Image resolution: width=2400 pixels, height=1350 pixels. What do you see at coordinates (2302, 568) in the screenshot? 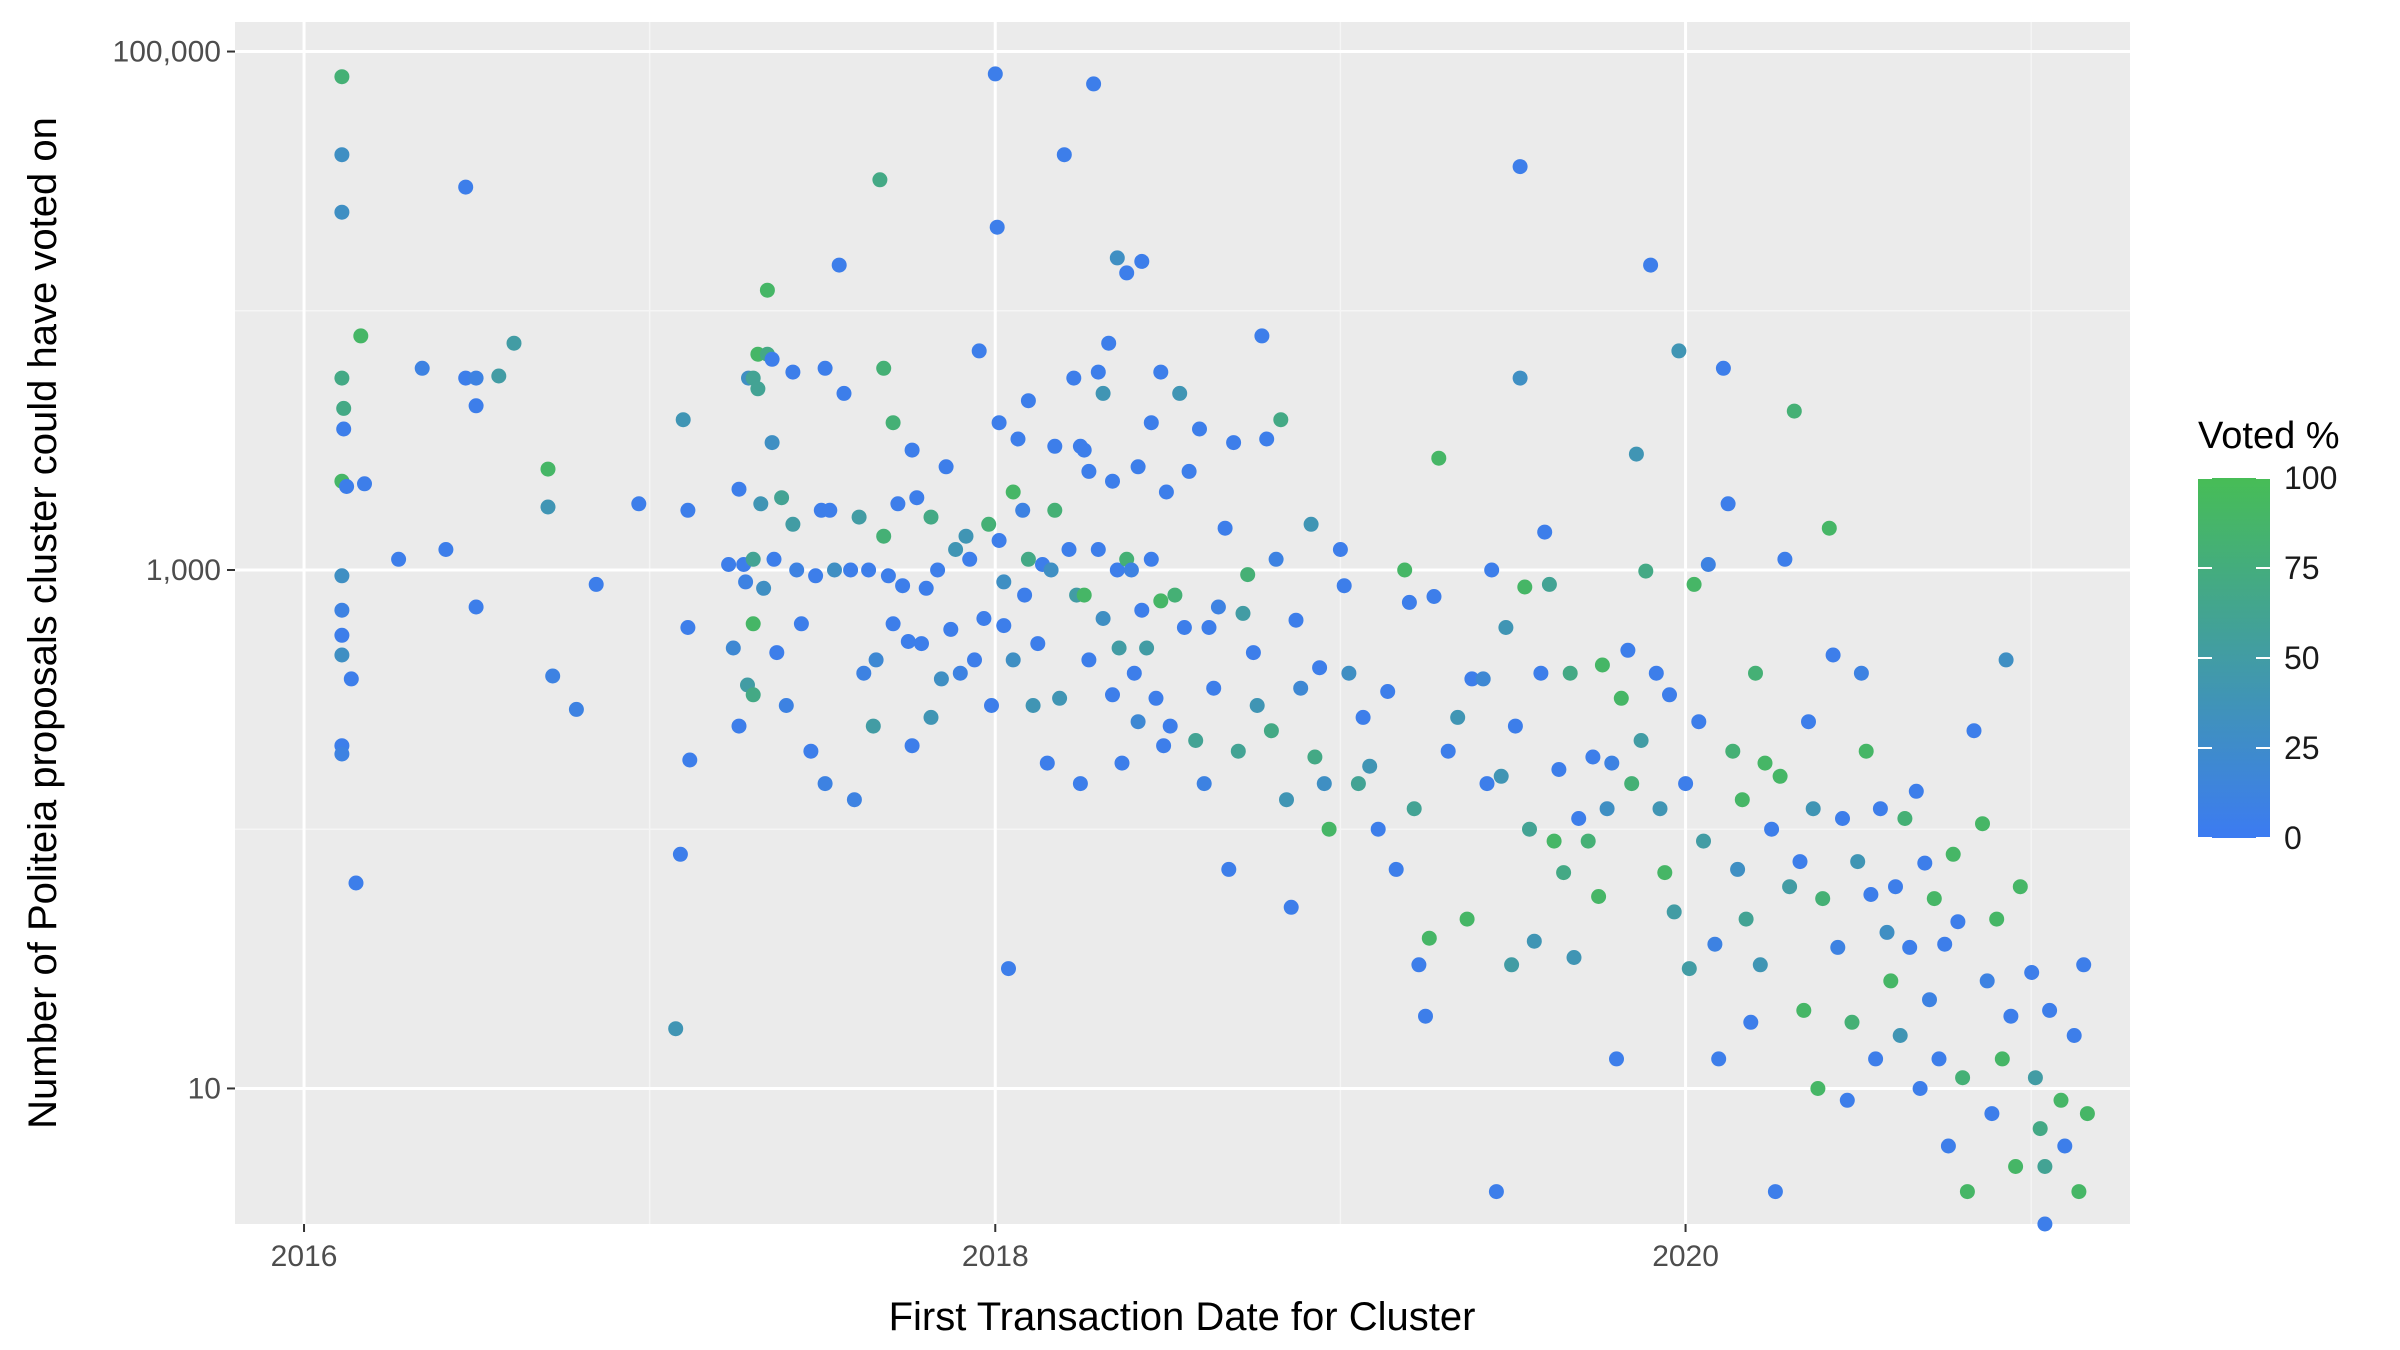
I see `legend-tick-label: 75` at bounding box center [2302, 568].